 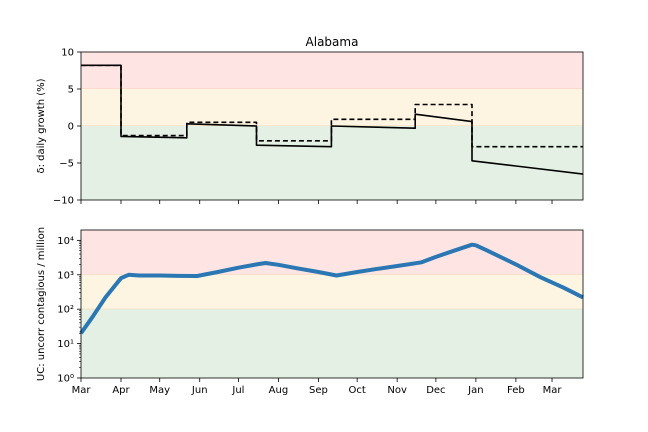 I want to click on x-tick-label-2: May, so click(x=159, y=390).